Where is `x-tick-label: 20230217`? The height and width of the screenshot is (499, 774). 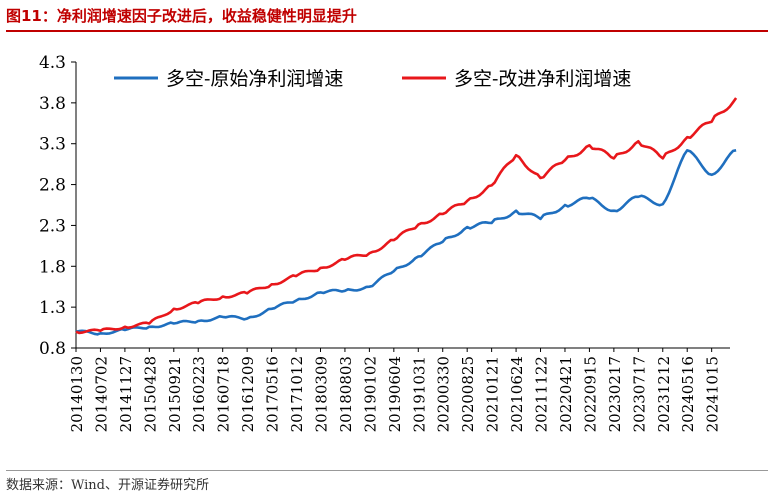 x-tick-label: 20230217 is located at coordinates (615, 394).